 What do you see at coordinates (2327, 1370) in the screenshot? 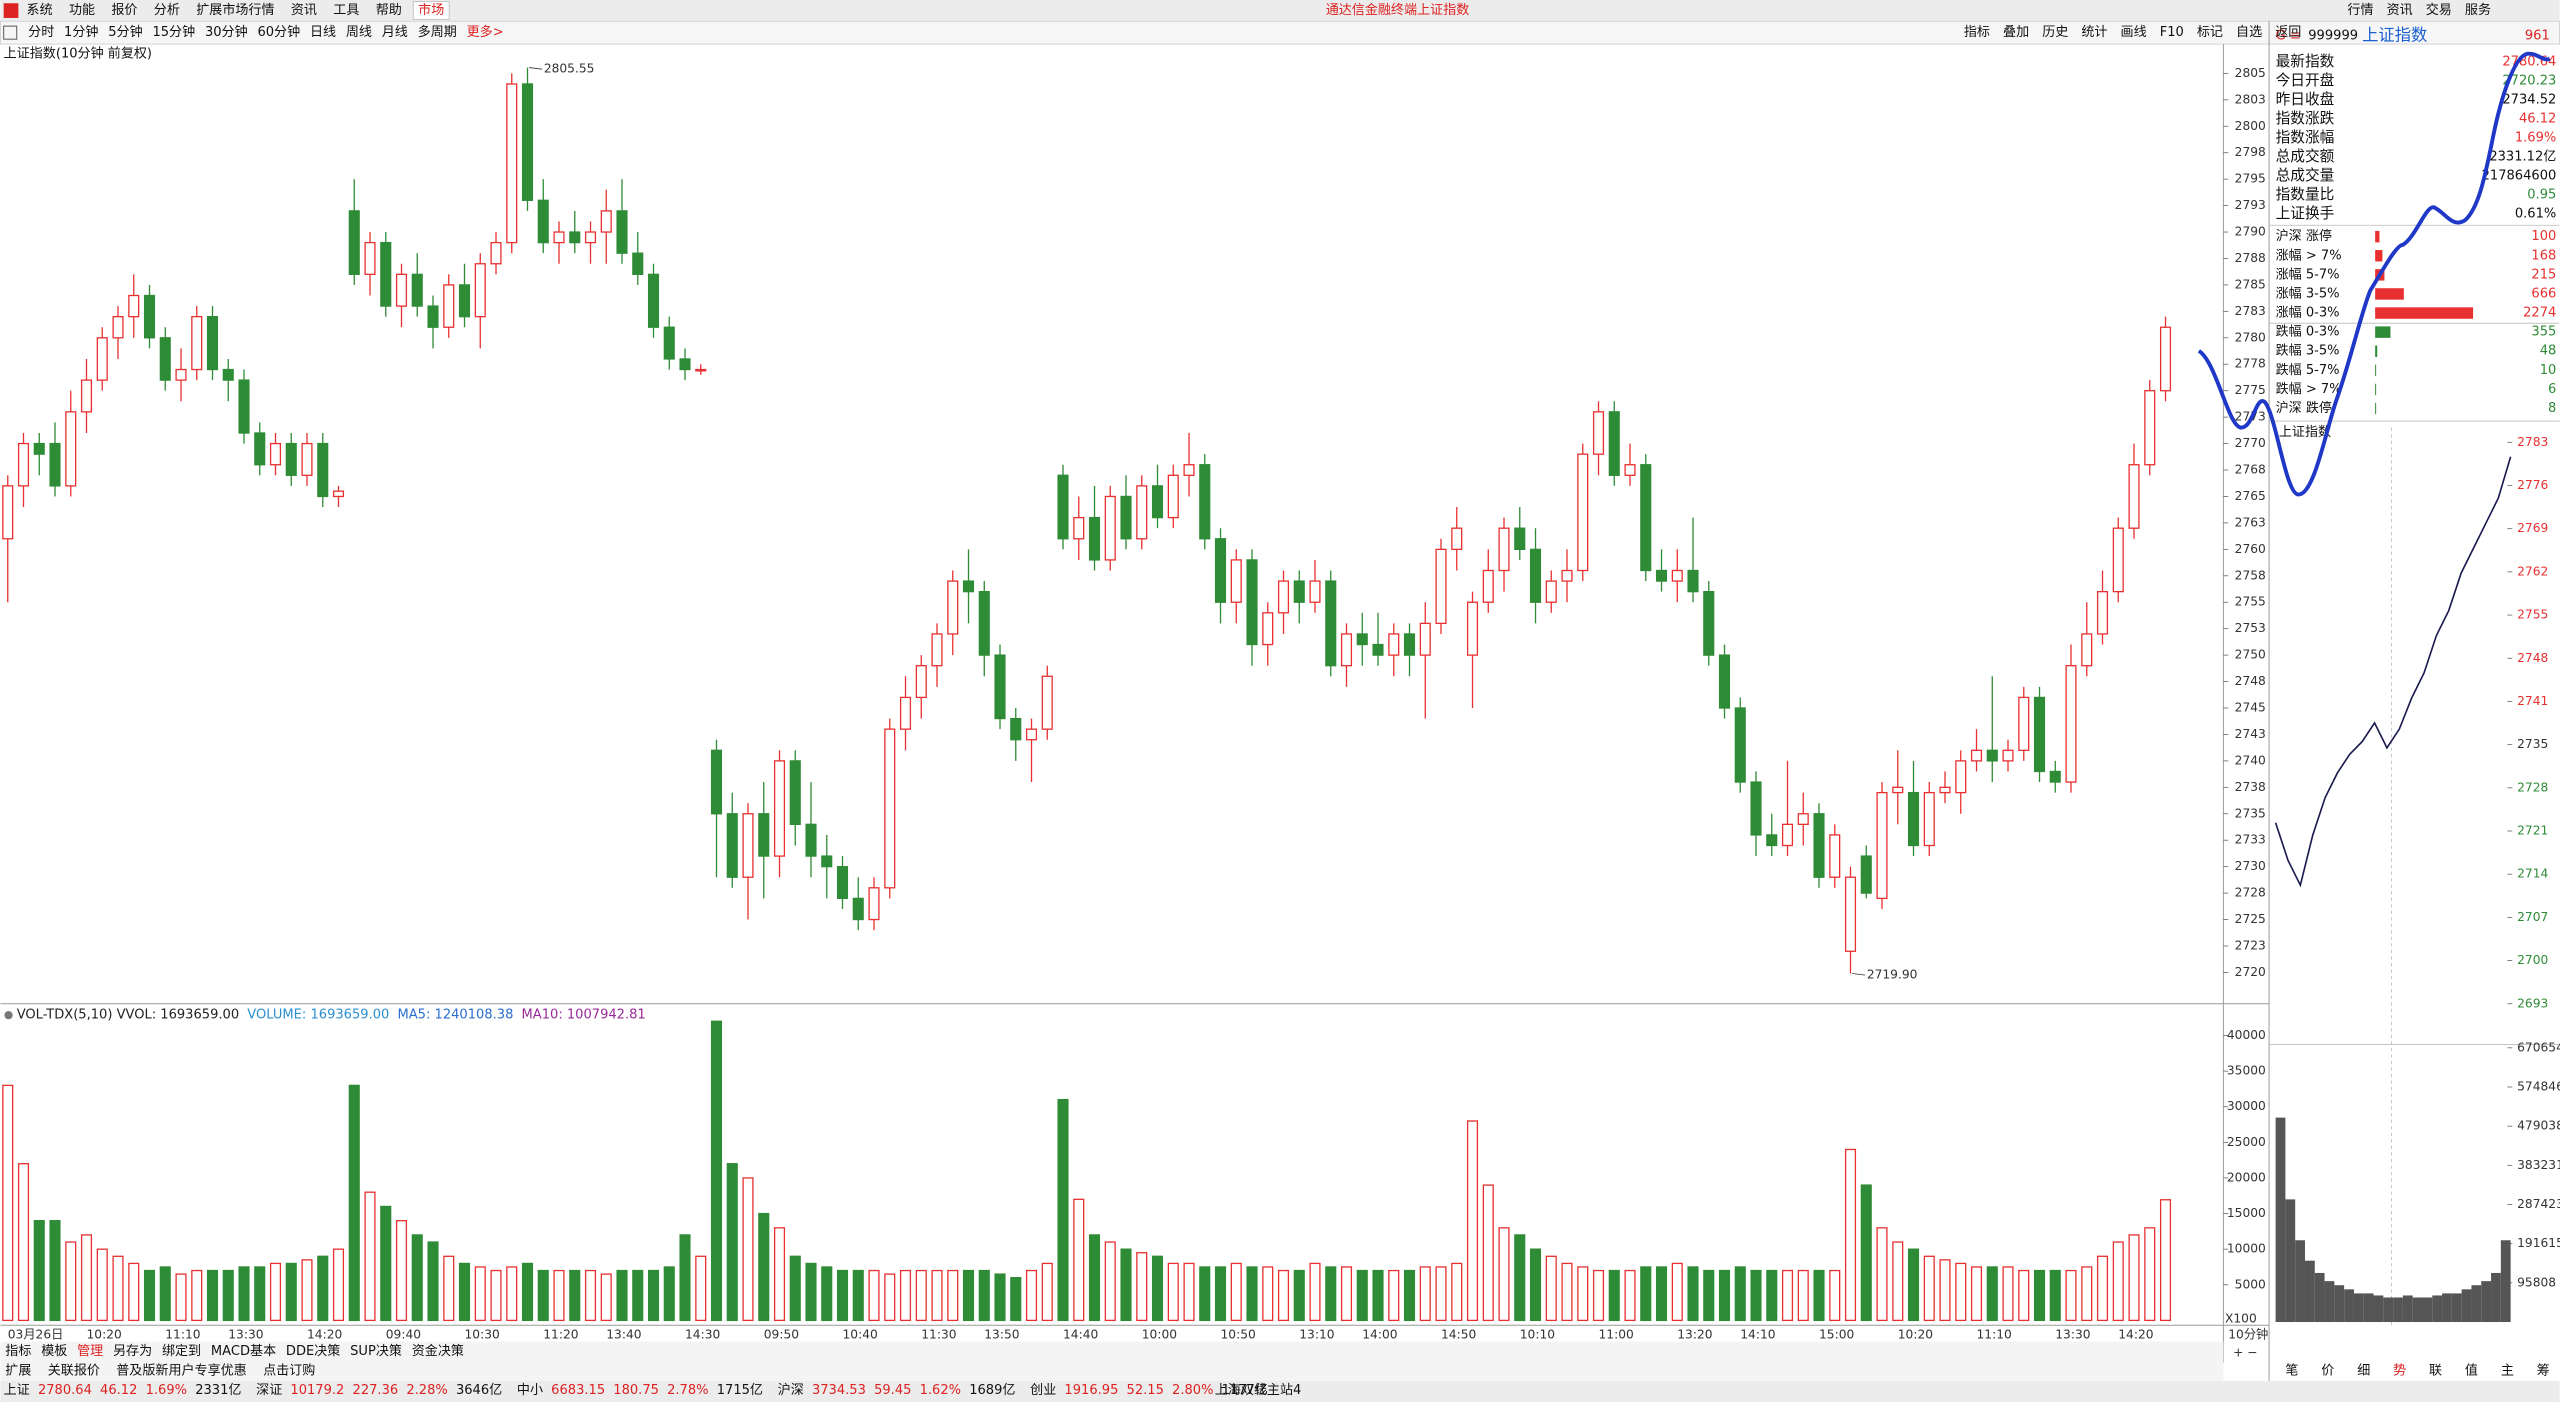
I see `panel-tab: 价` at bounding box center [2327, 1370].